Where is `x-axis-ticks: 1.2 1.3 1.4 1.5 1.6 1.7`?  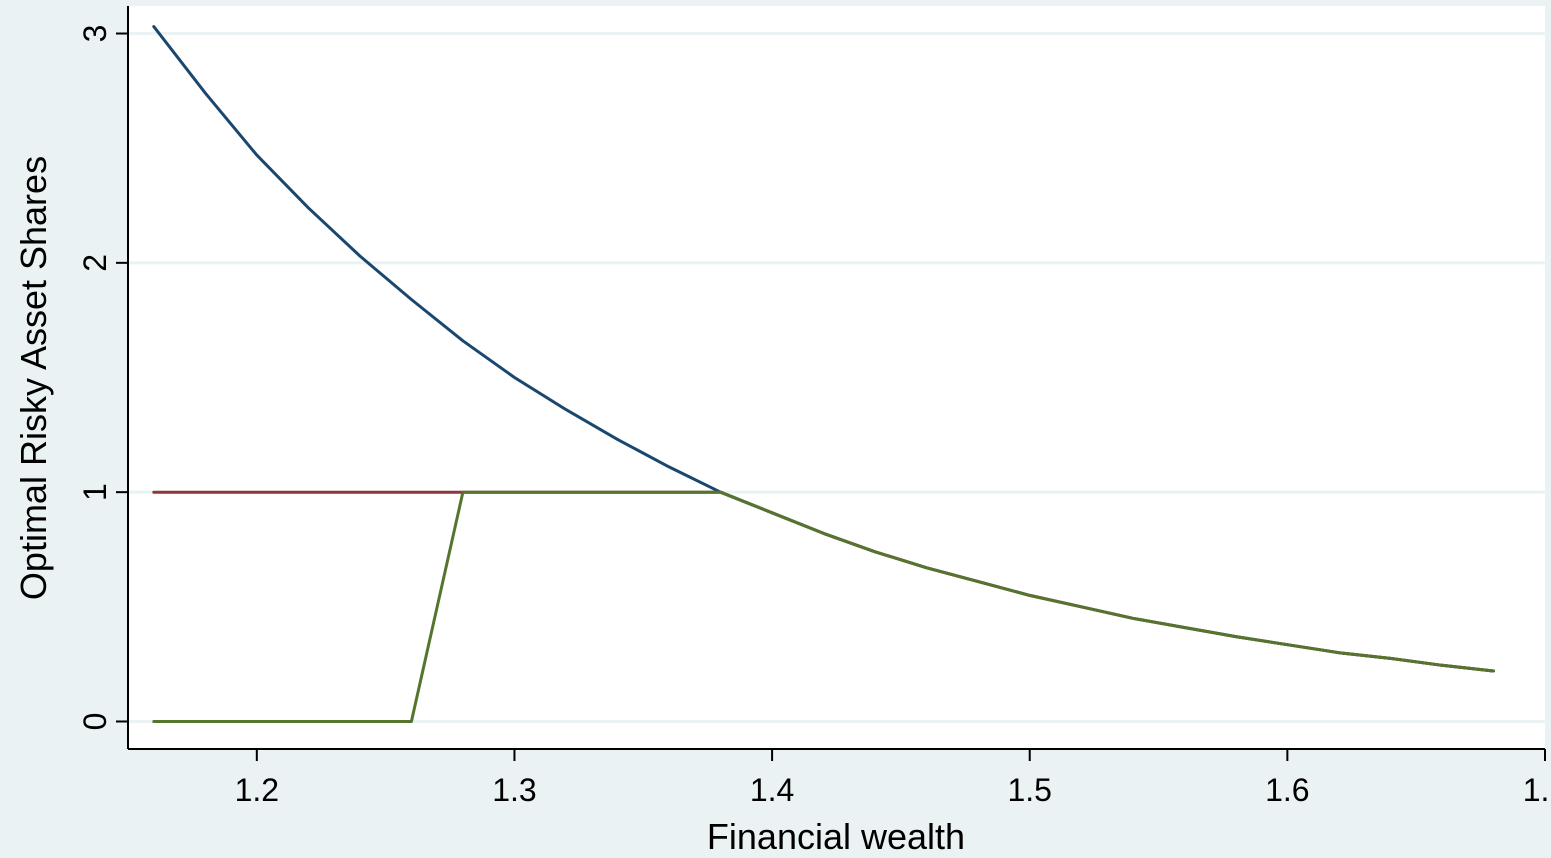
x-axis-ticks: 1.2 1.3 1.4 1.5 1.6 1.7 is located at coordinates (893, 778).